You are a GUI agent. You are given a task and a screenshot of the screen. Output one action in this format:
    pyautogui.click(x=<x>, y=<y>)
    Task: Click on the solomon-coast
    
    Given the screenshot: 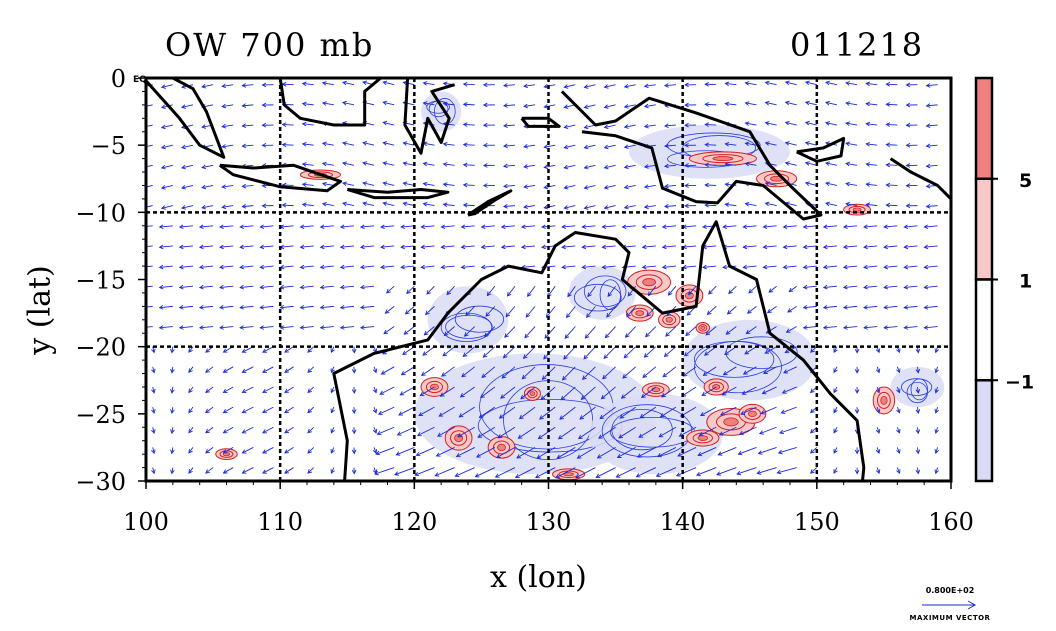 What is the action you would take?
    pyautogui.click(x=920, y=178)
    